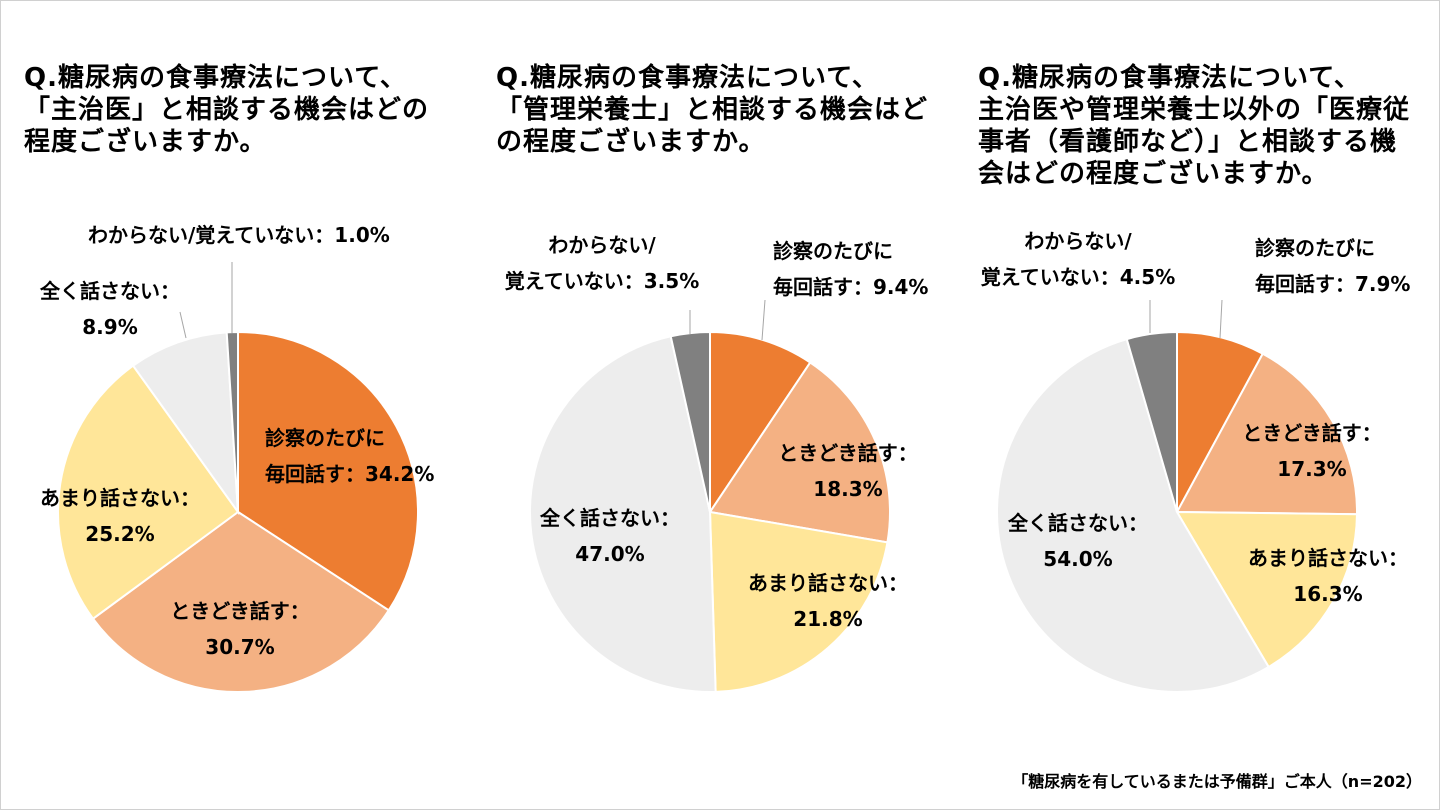 The image size is (1440, 810). I want to click on chart-3-slice-1-label-line: 診察のたびに, so click(1315, 248).